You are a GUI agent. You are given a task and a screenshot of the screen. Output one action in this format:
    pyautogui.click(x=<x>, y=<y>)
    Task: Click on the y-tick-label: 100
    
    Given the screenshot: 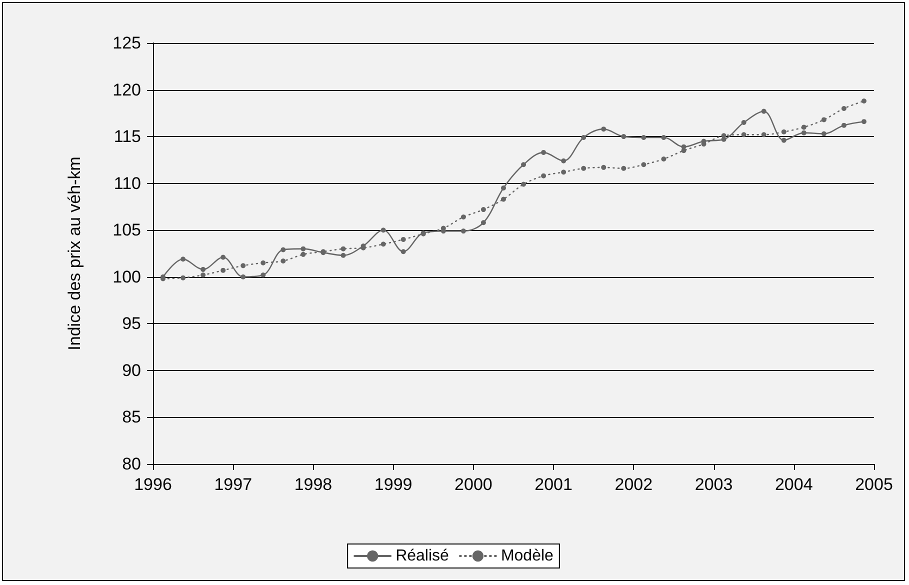 What is the action you would take?
    pyautogui.click(x=126, y=276)
    